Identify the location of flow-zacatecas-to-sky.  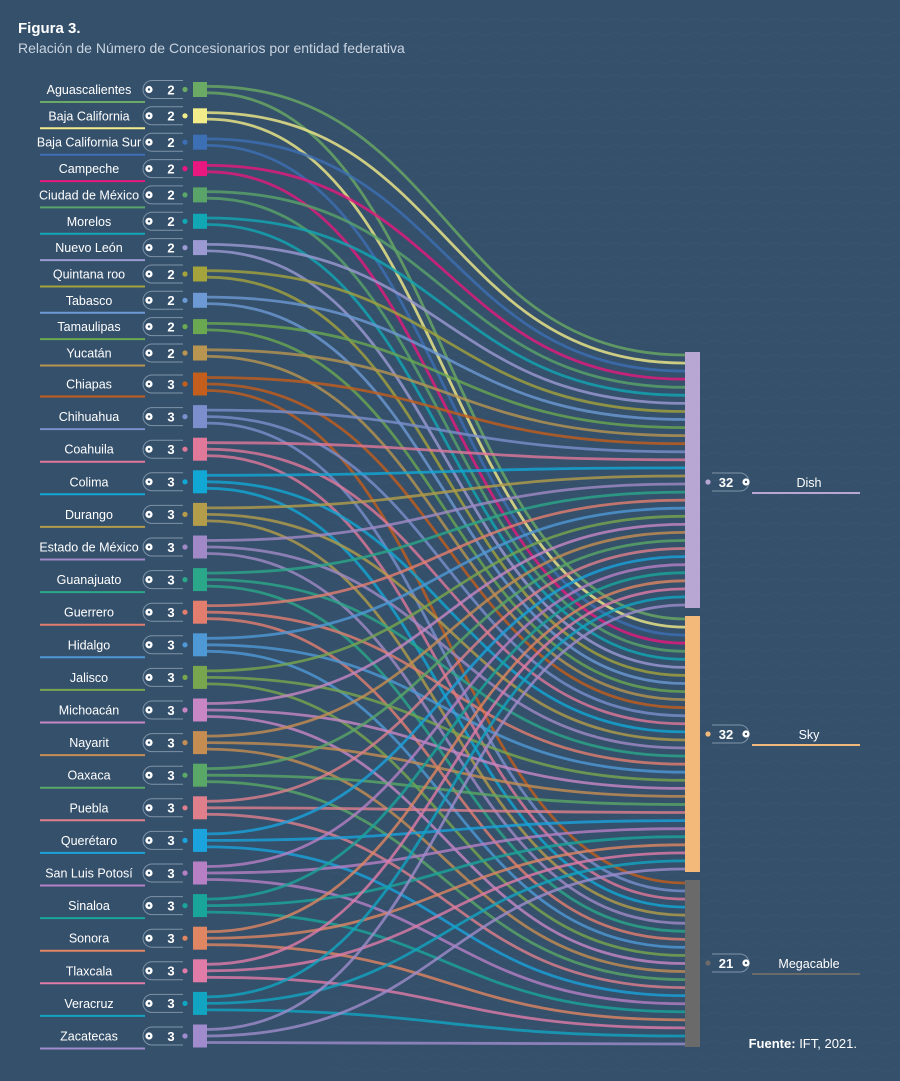
(446, 952).